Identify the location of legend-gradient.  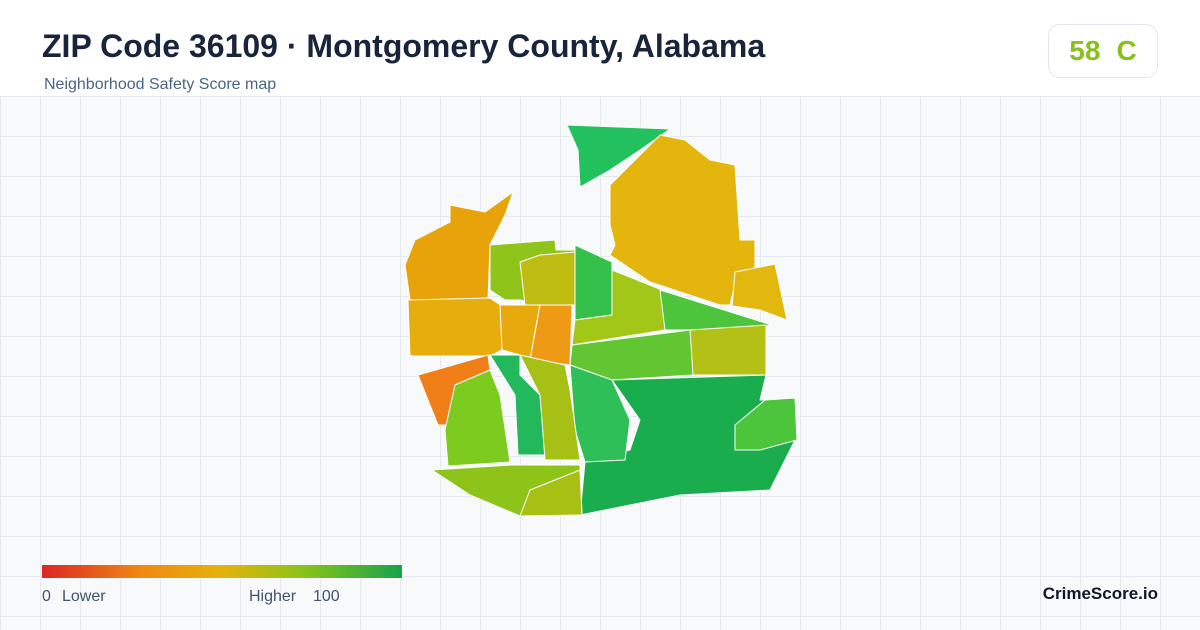
(222, 571).